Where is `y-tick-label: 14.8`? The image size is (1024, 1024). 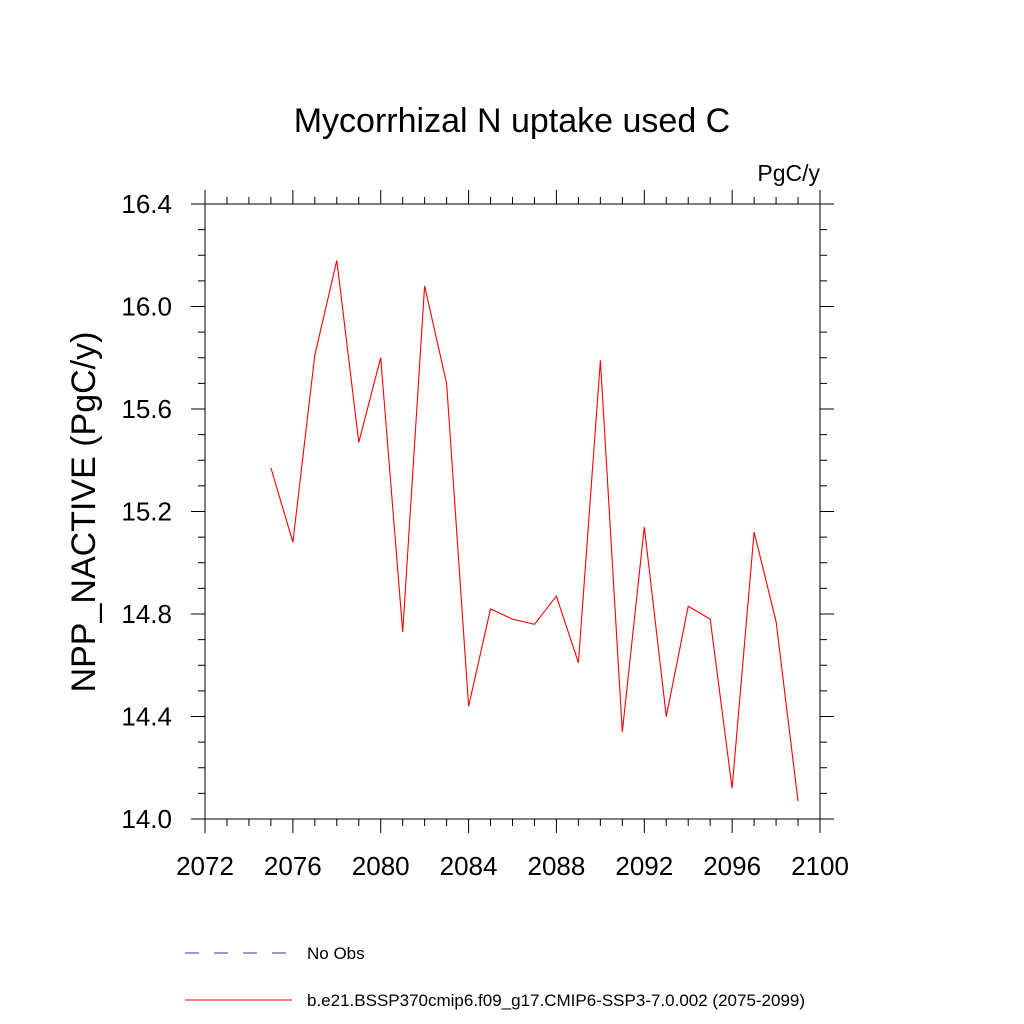
y-tick-label: 14.8 is located at coordinates (146, 614).